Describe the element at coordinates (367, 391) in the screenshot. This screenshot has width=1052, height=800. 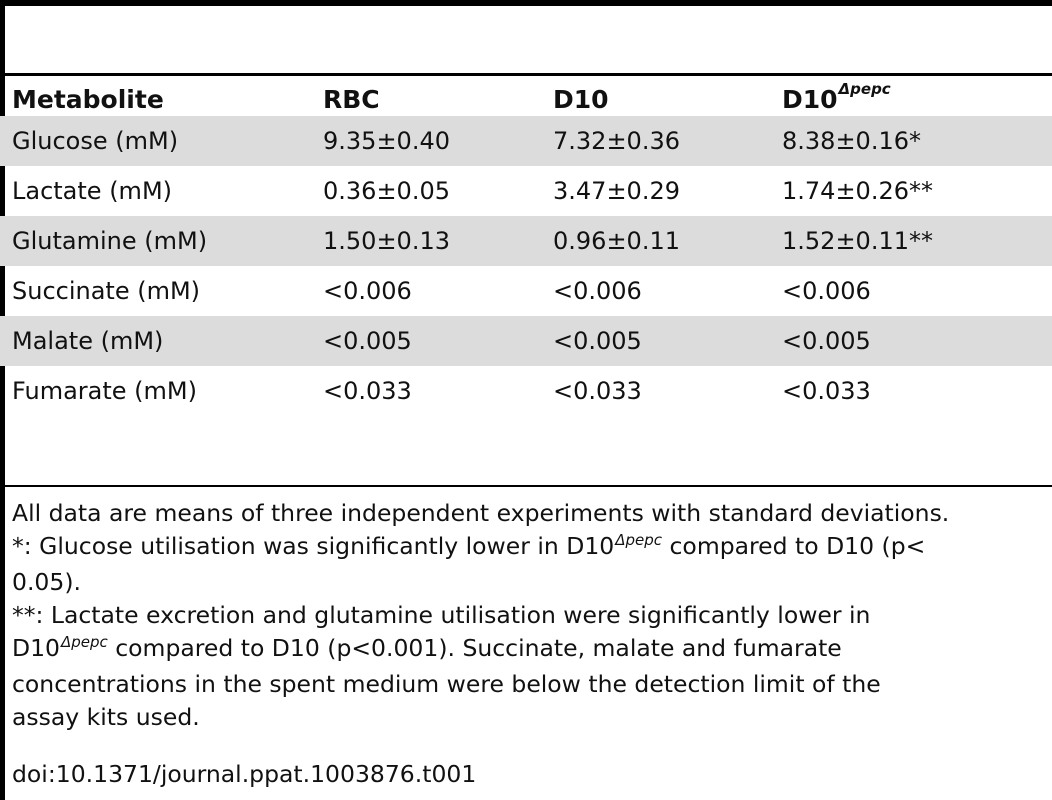
I see `cell-rbc: <0.033` at that location.